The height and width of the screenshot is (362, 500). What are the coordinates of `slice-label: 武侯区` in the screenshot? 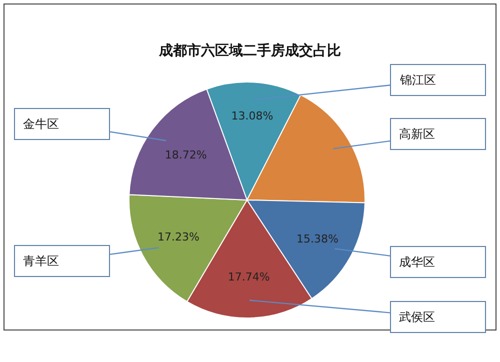 It's located at (417, 317).